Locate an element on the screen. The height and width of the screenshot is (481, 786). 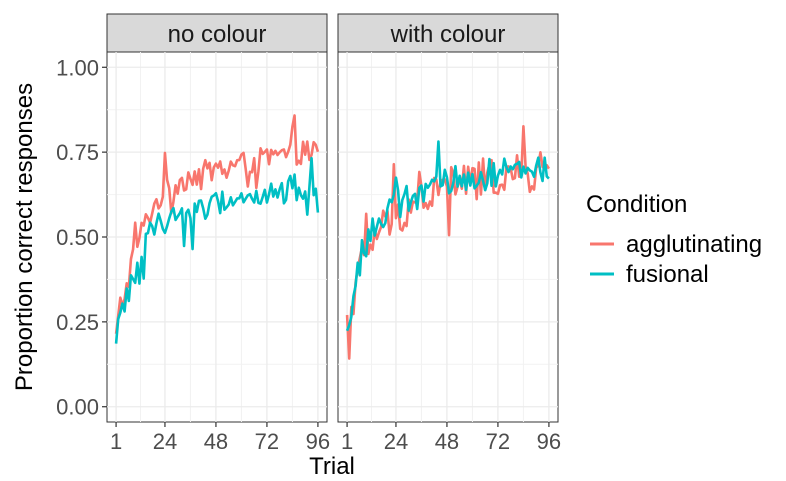
series-line-agglutinating is located at coordinates (448, 242).